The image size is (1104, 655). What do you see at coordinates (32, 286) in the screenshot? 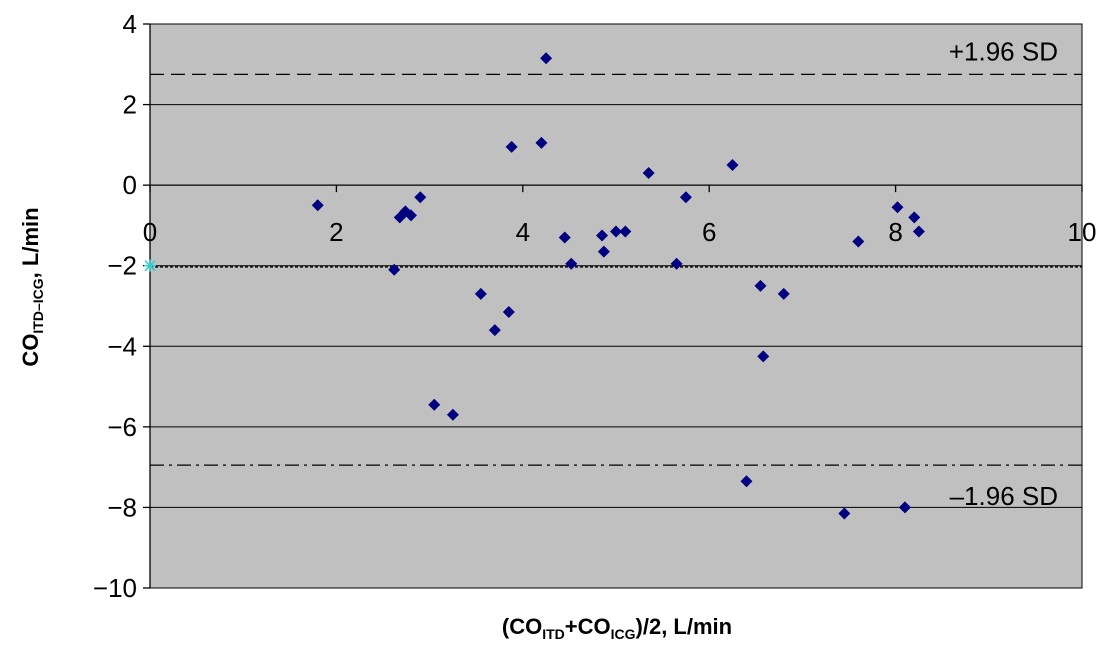
I see `y-axis-title: COITD–ICG, L/min` at bounding box center [32, 286].